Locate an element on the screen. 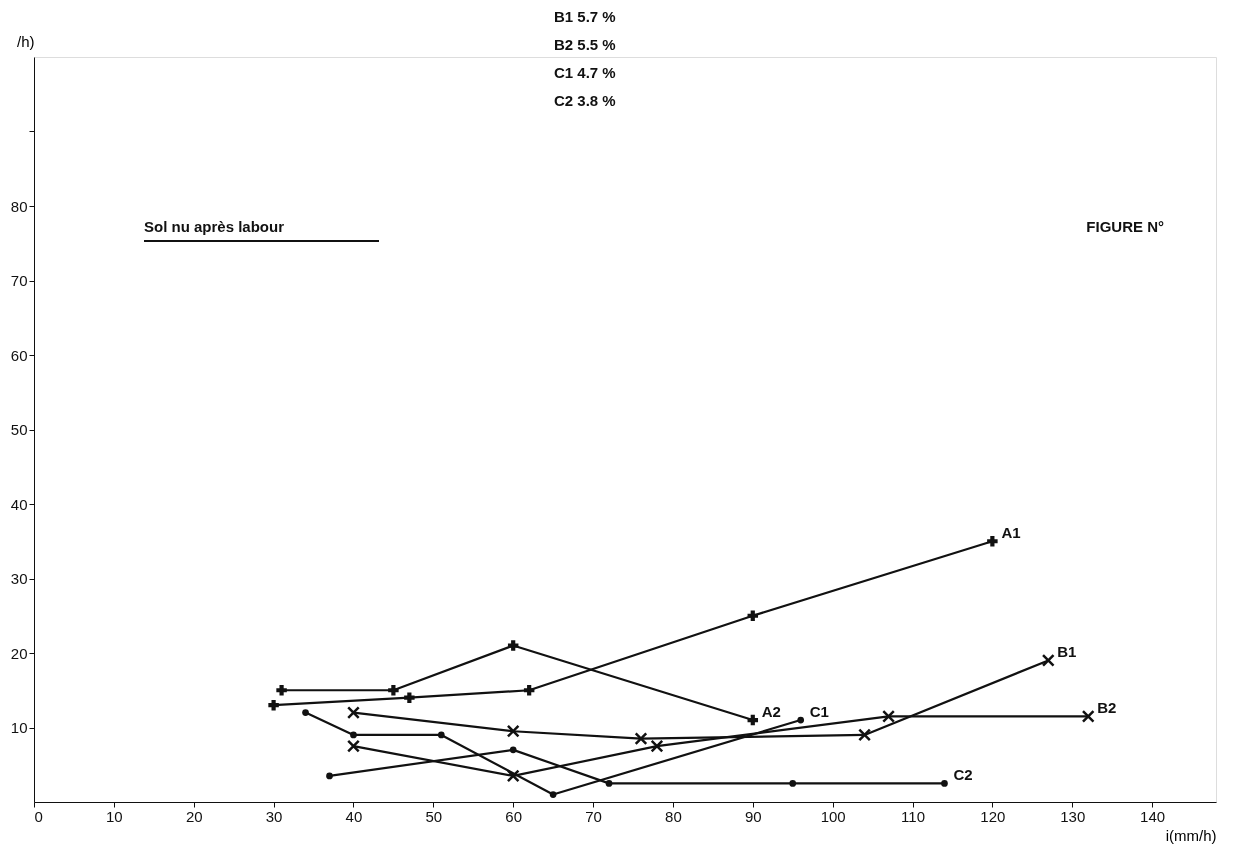 Image resolution: width=1246 pixels, height=853 pixels. series-label: B2 is located at coordinates (1107, 708).